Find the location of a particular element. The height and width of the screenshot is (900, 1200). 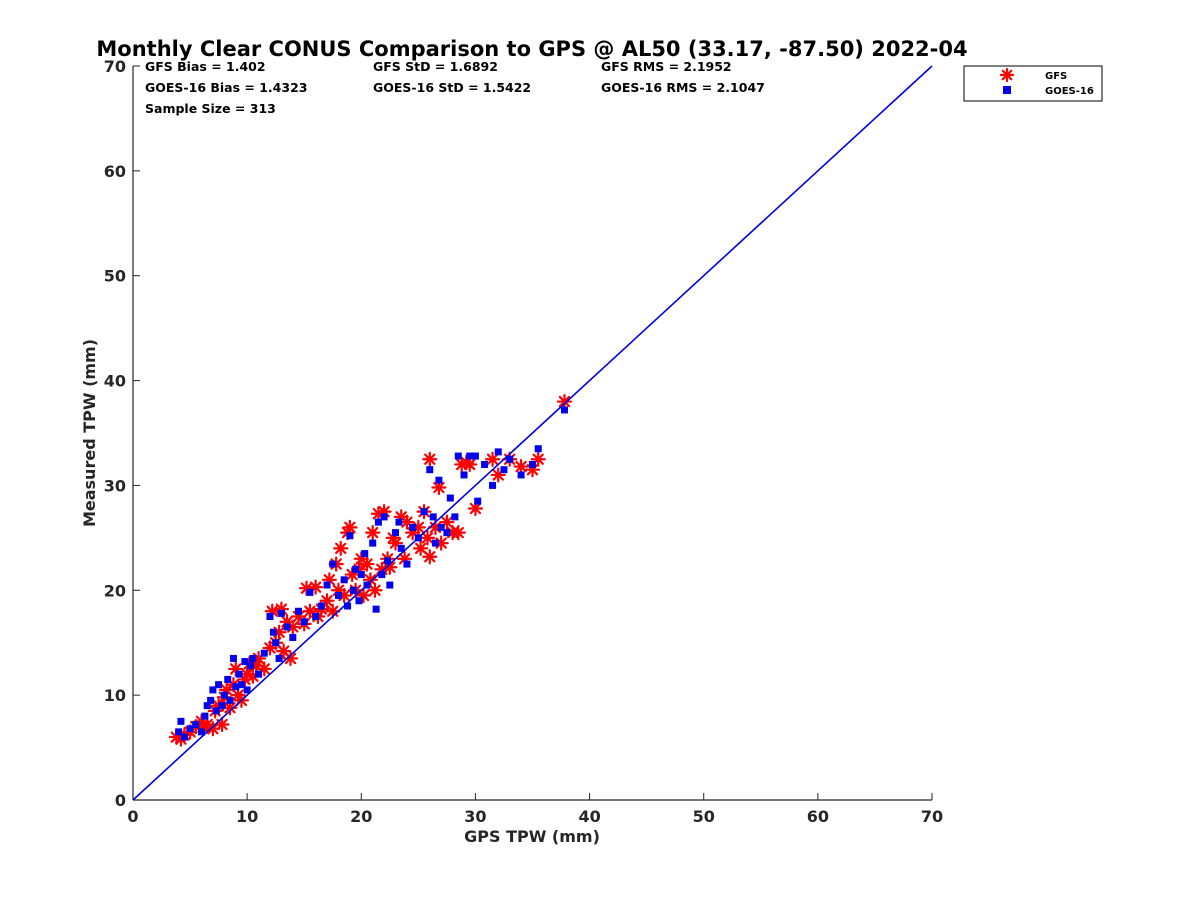

x-tick-label: 20 is located at coordinates (361, 816).